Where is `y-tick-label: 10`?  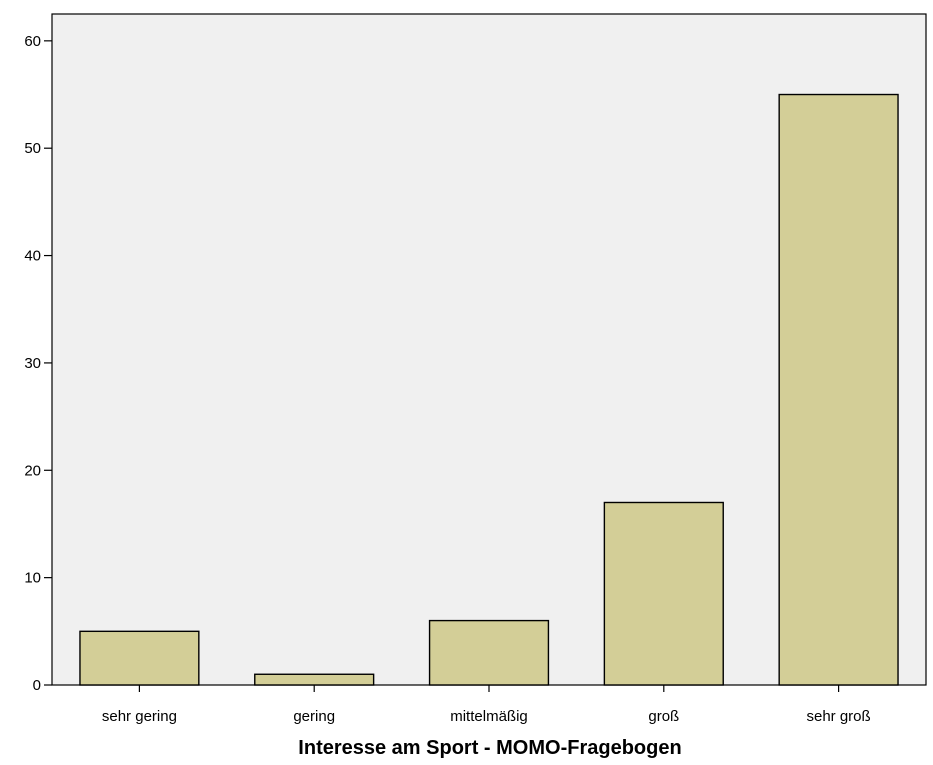 y-tick-label: 10 is located at coordinates (32, 578).